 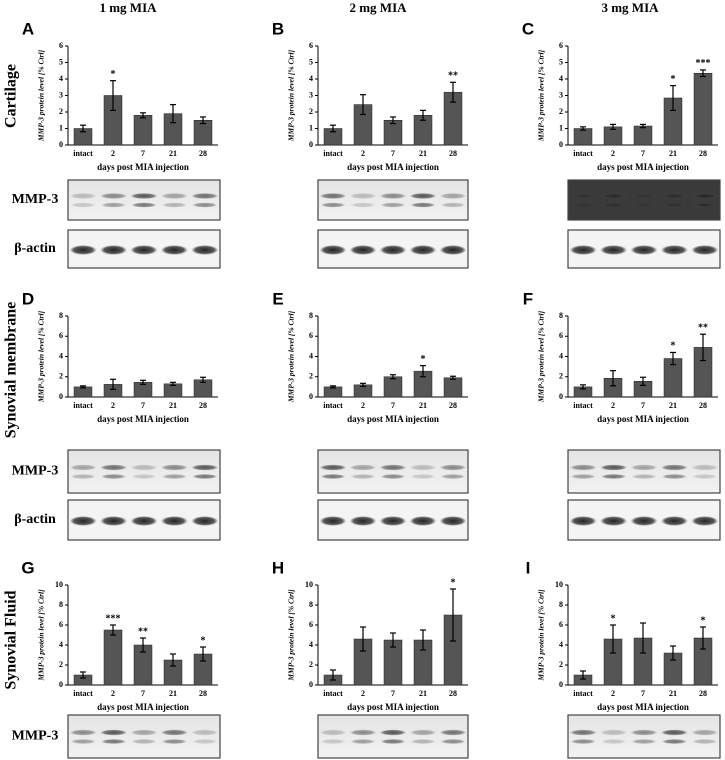 What do you see at coordinates (11, 96) in the screenshot?
I see `row-label: Cartilage` at bounding box center [11, 96].